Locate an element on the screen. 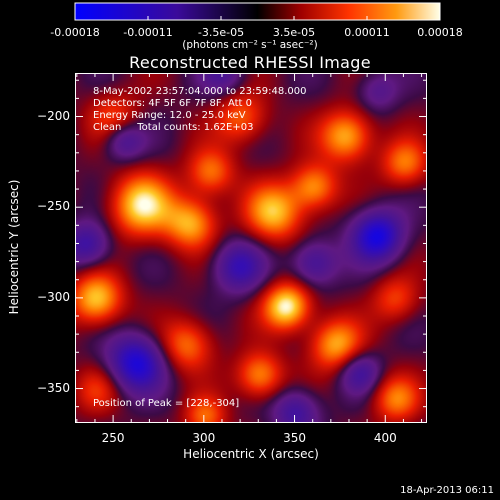 The image size is (500, 500). peak-position-label: Position of Peak = [228,-304] is located at coordinates (166, 403).